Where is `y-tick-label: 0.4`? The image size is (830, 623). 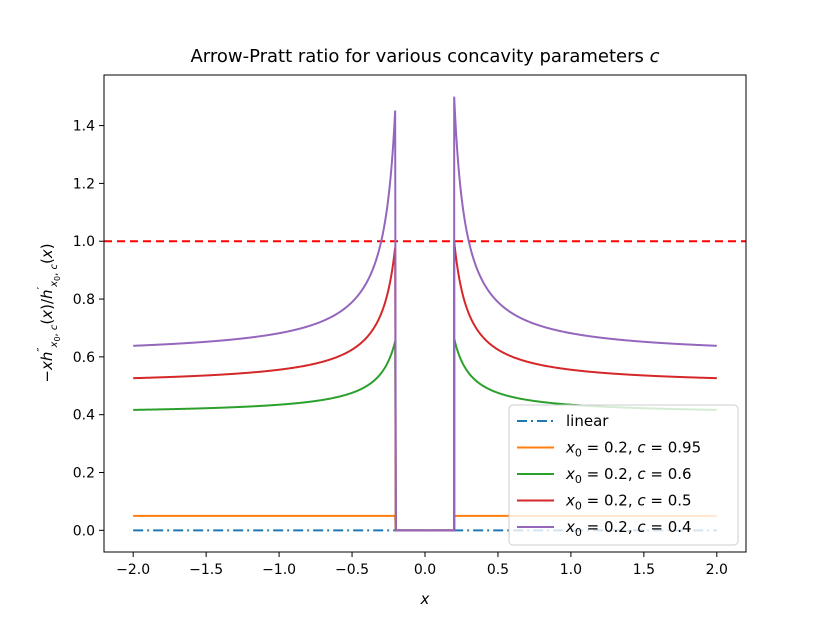
y-tick-label: 0.4 is located at coordinates (84, 416).